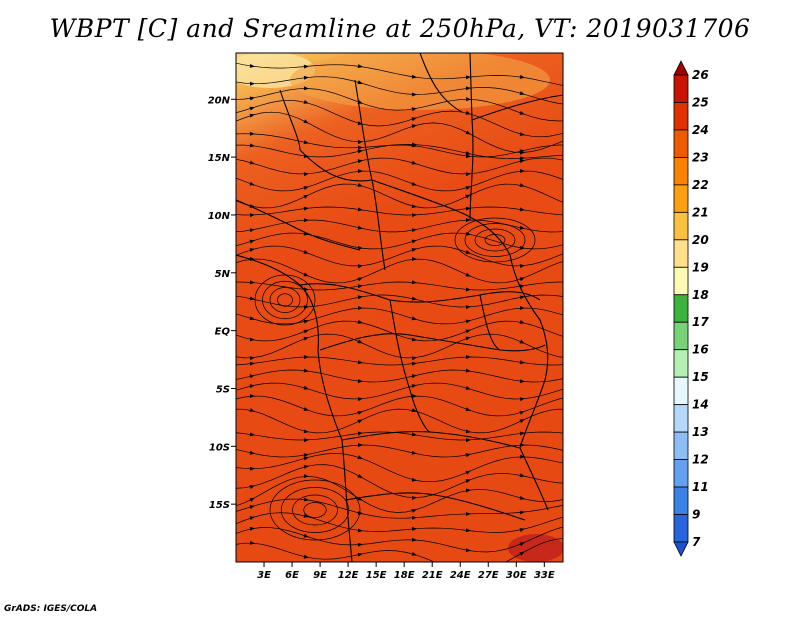  Describe the element at coordinates (700, 350) in the screenshot. I see `colorbar-label: 16` at that location.